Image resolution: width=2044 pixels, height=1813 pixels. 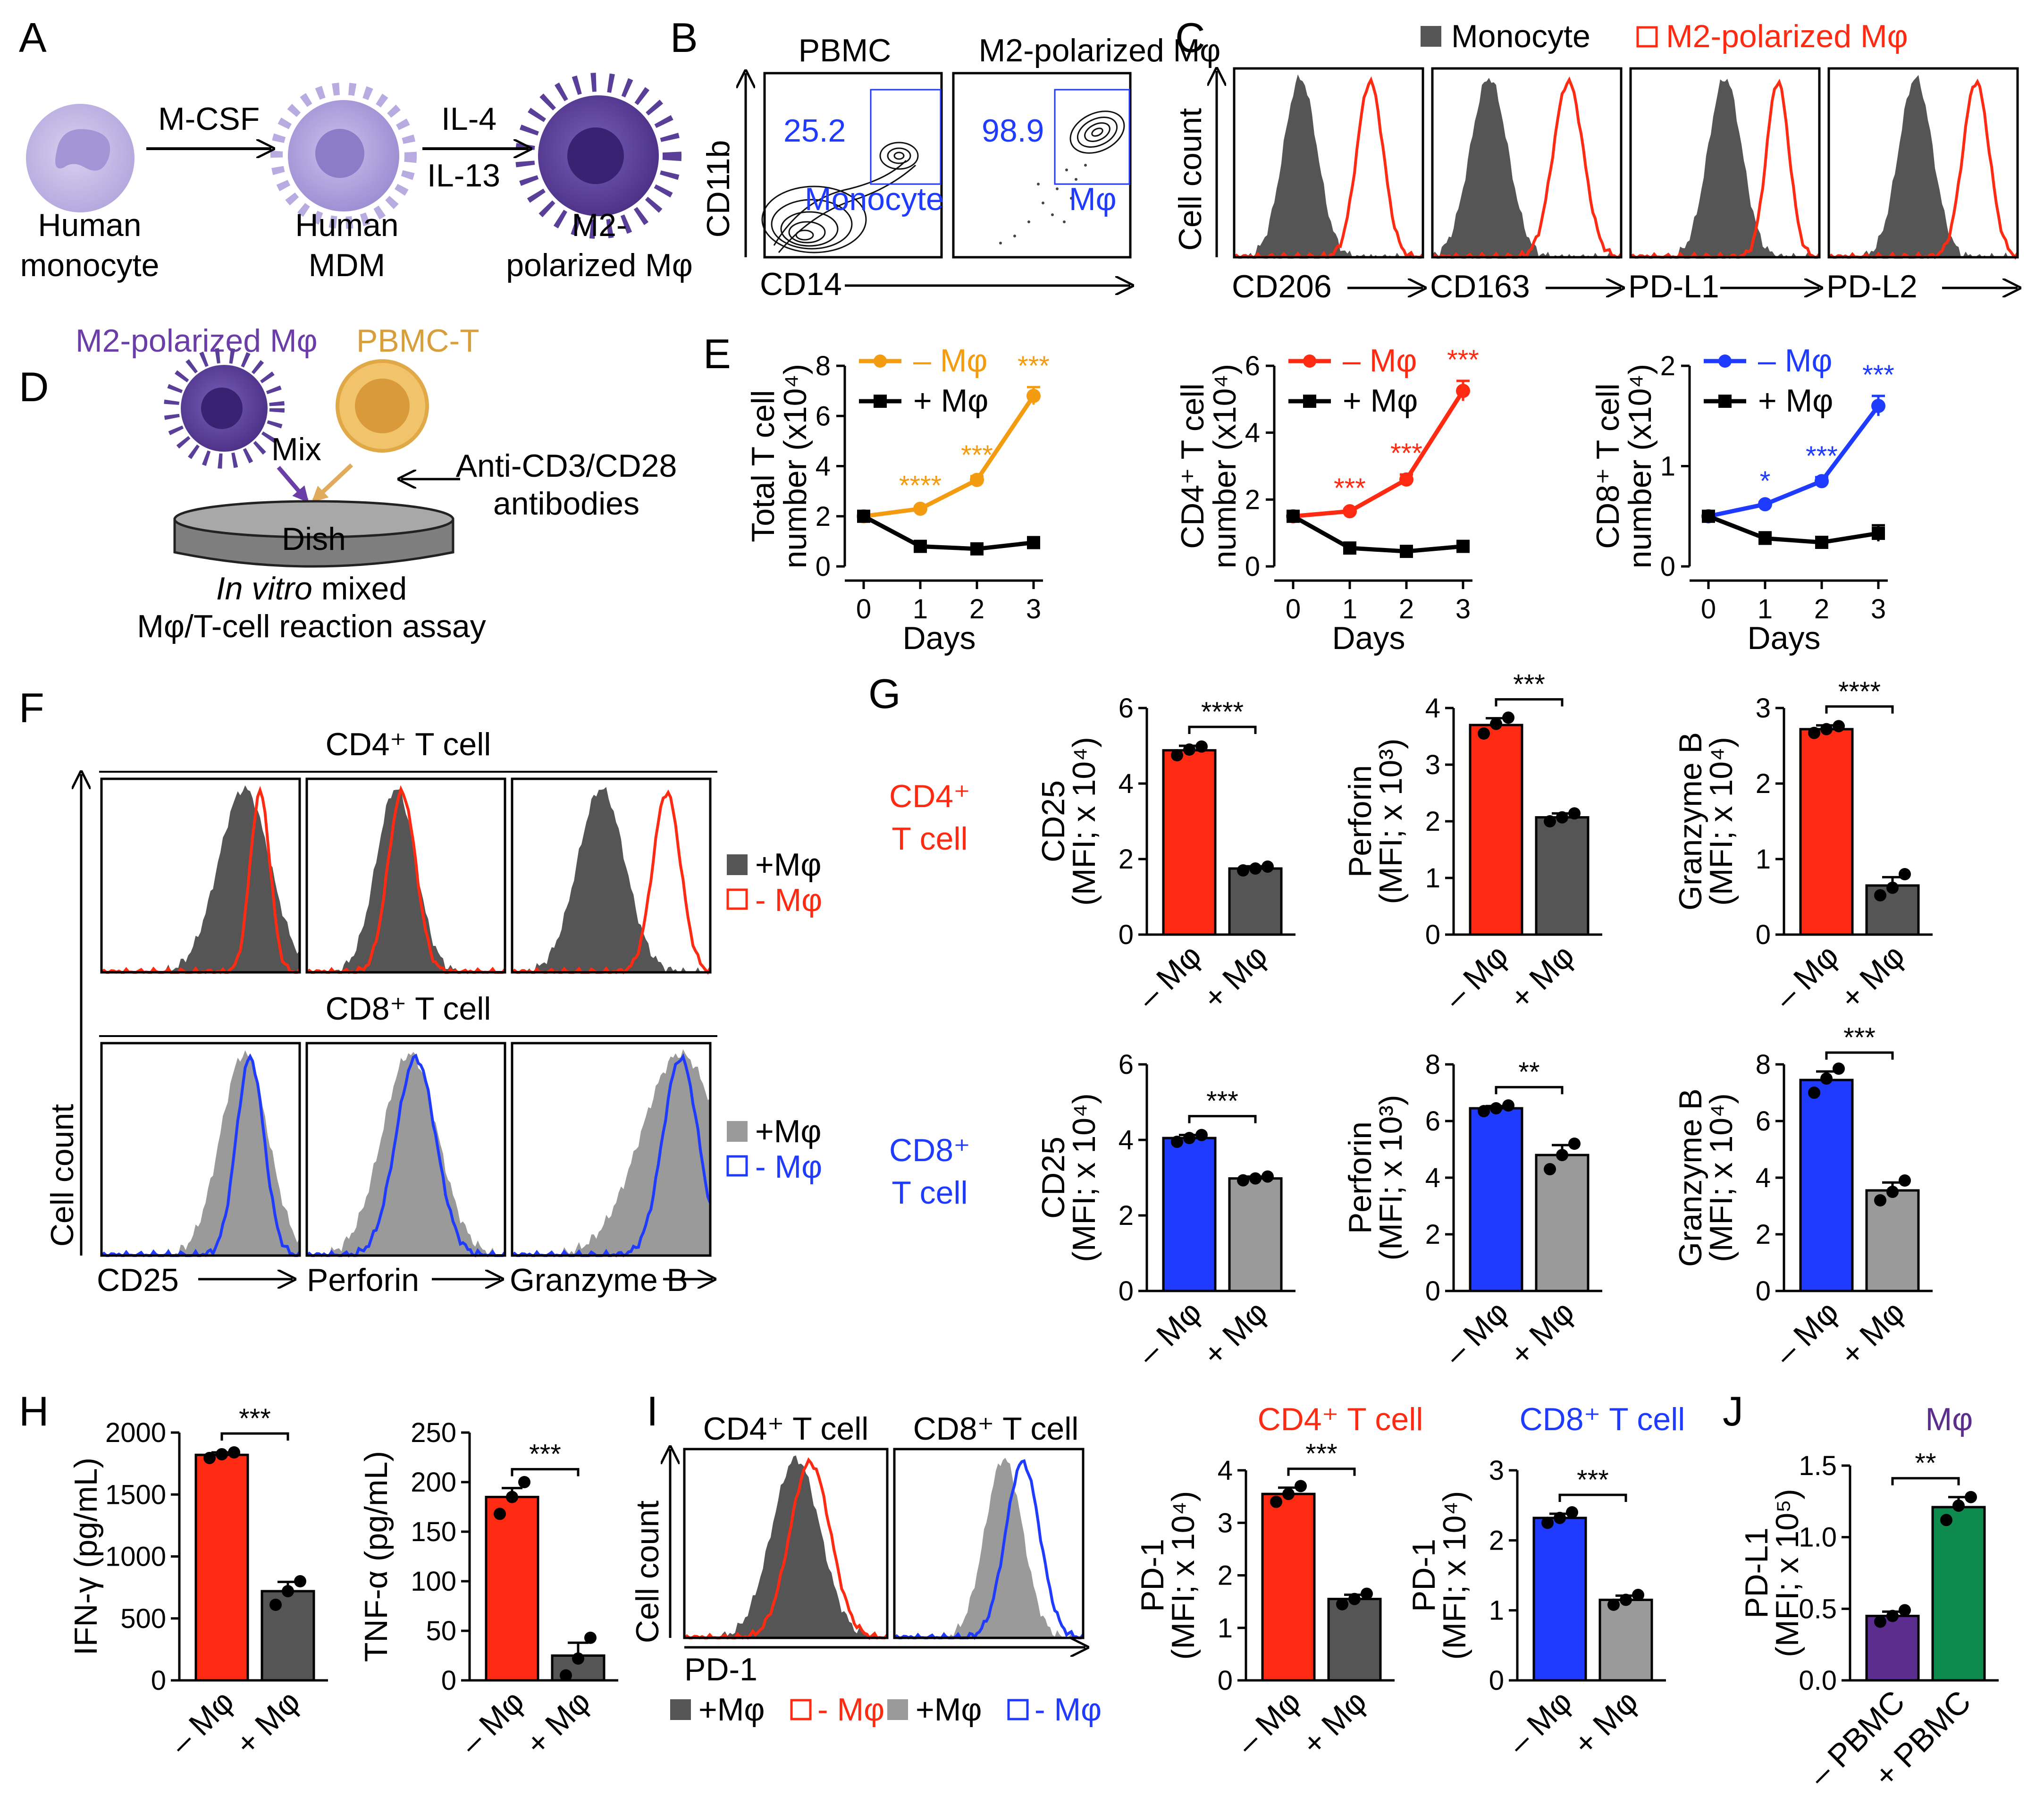 I want to click on e-xtick-label-0-2: 2, so click(x=976, y=609).